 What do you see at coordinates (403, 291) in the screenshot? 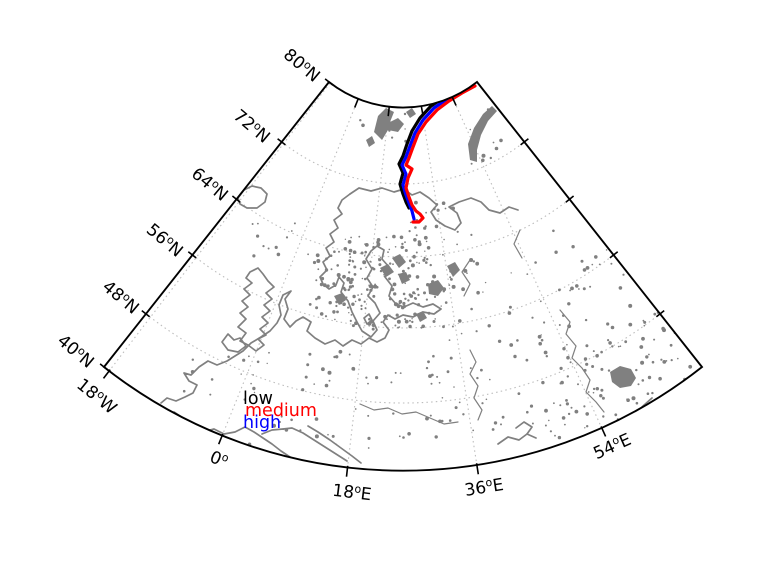
I see `parallel-56n` at bounding box center [403, 291].